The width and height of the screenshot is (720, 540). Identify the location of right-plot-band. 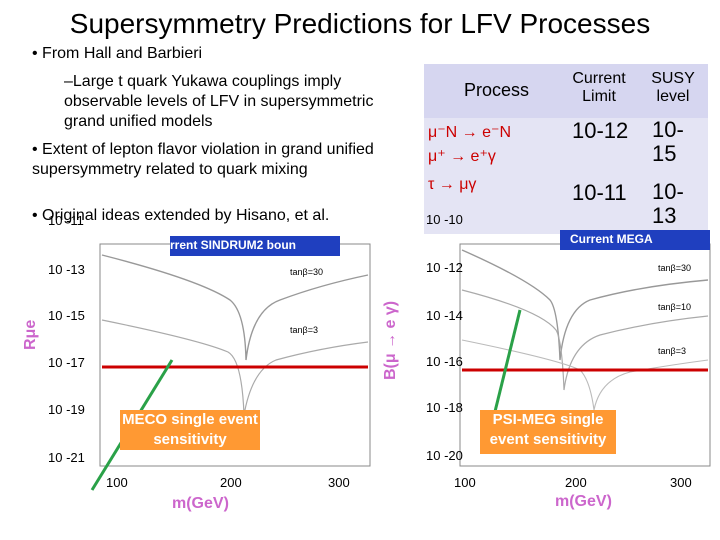
(635, 240).